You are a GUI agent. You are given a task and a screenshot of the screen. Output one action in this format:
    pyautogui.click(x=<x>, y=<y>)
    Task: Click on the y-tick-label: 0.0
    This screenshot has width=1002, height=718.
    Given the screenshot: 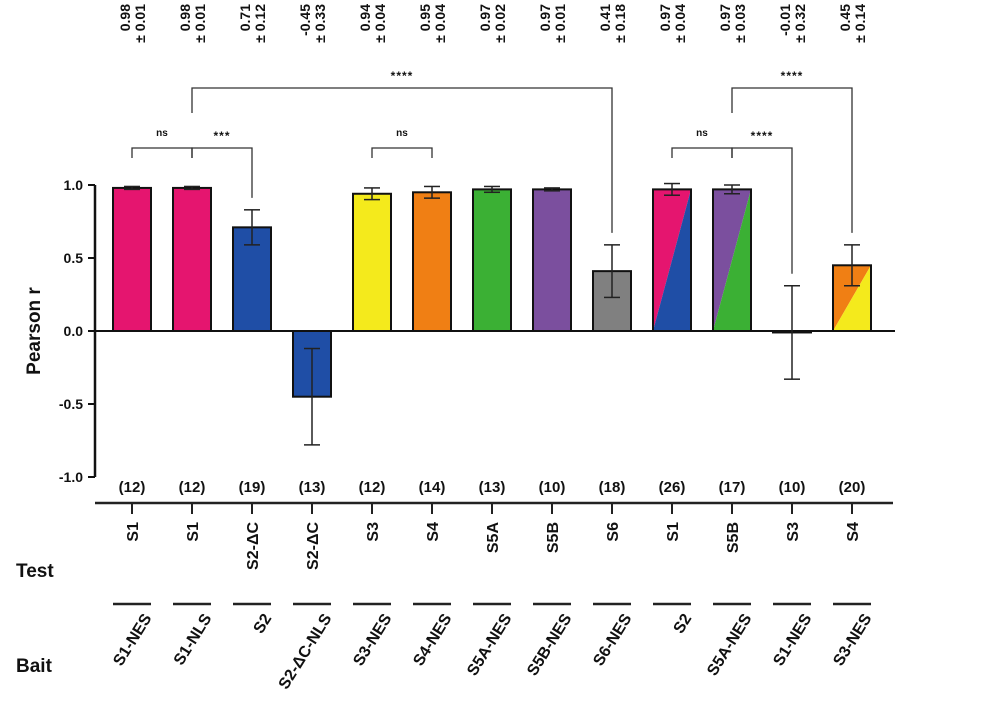 What is the action you would take?
    pyautogui.click(x=74, y=331)
    